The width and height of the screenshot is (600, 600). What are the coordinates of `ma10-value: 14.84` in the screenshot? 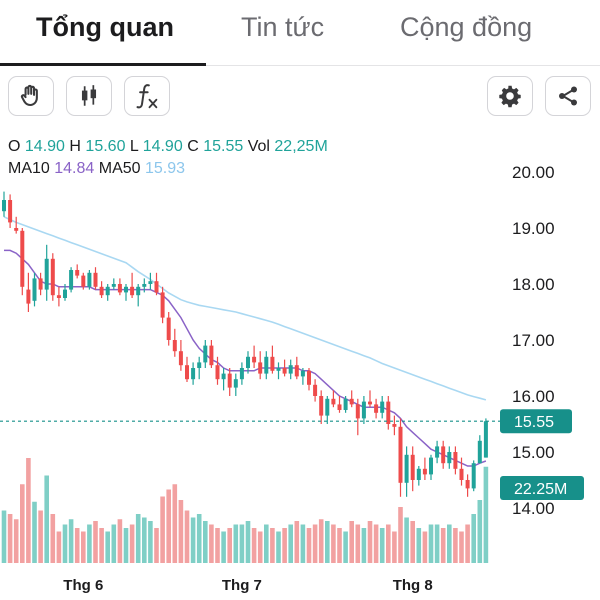 It's located at (74, 168).